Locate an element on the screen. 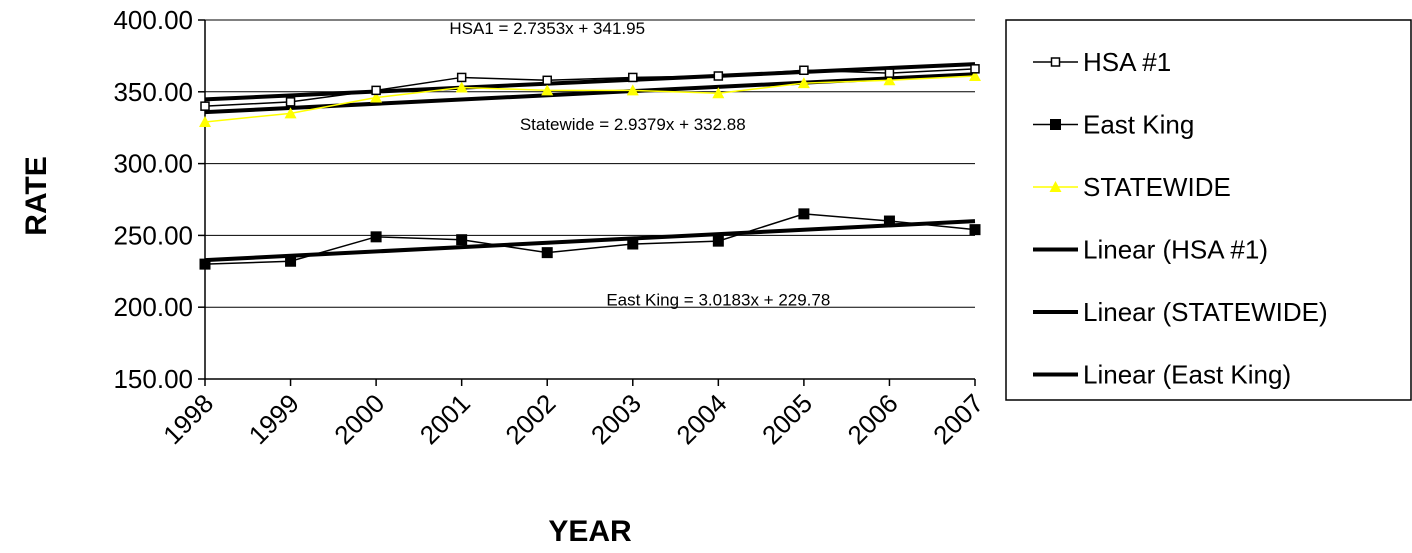 The height and width of the screenshot is (553, 1412). x-axis-title: YEAR is located at coordinates (590, 531).